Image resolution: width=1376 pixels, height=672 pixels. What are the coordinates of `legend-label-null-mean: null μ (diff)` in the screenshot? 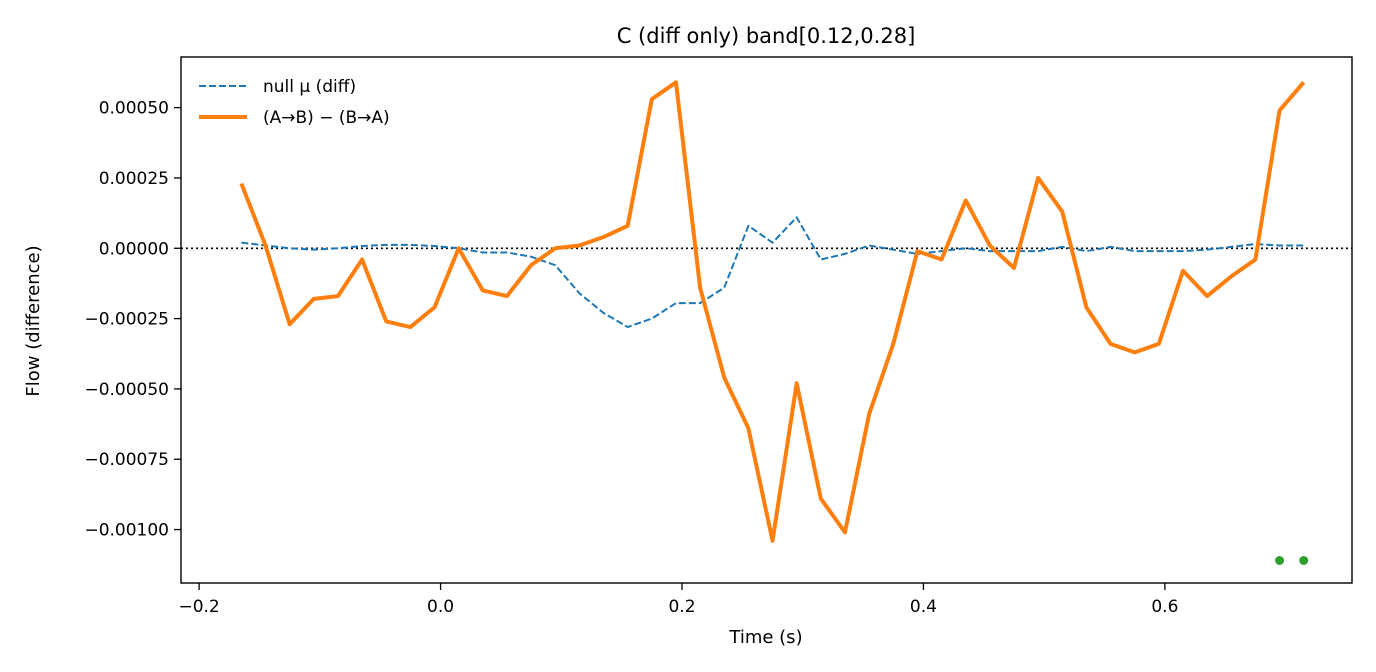 It's located at (309, 87).